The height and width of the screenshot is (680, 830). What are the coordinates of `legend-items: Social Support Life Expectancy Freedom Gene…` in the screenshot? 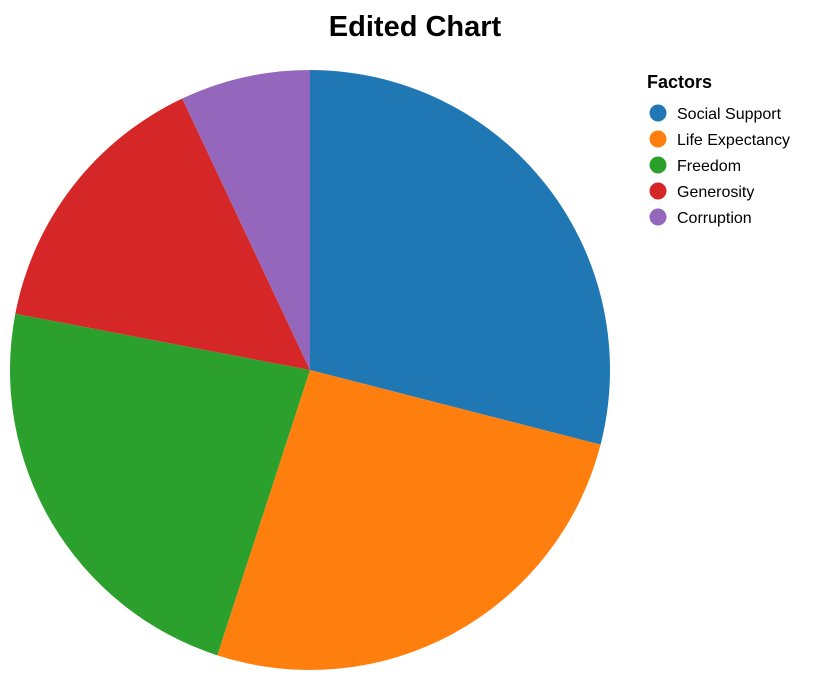 It's located at (719, 165).